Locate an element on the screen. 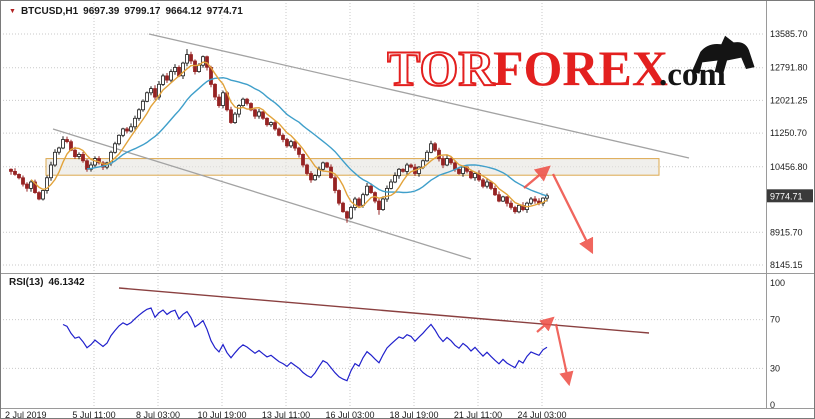  price-axis-label: 10456.80 is located at coordinates (789, 167).